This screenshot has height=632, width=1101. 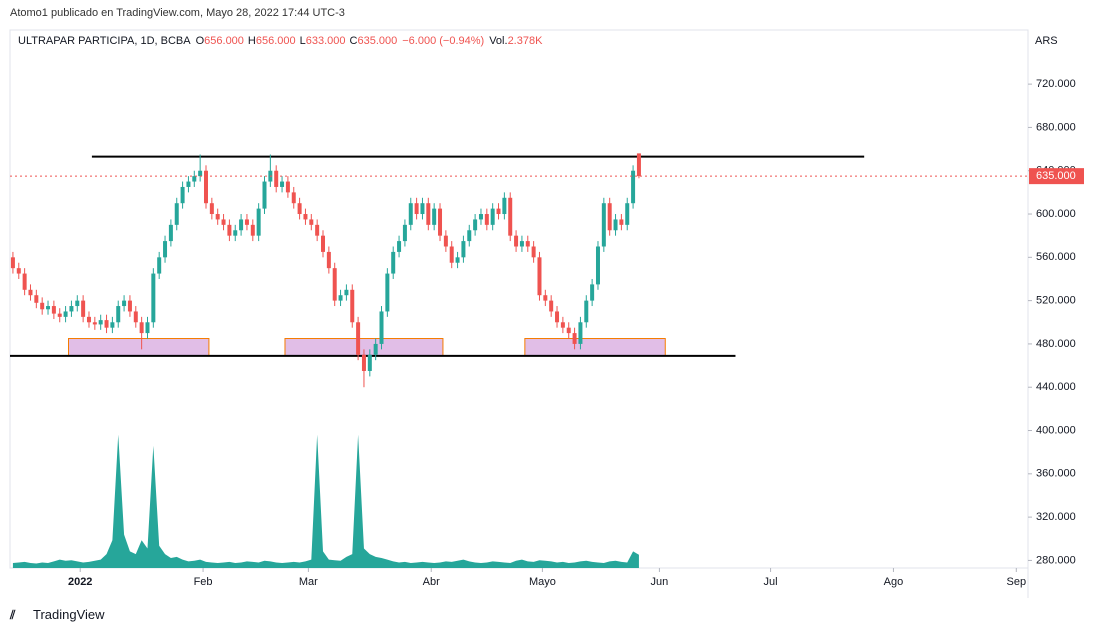 I want to click on ohlc-key: L, so click(x=302, y=41).